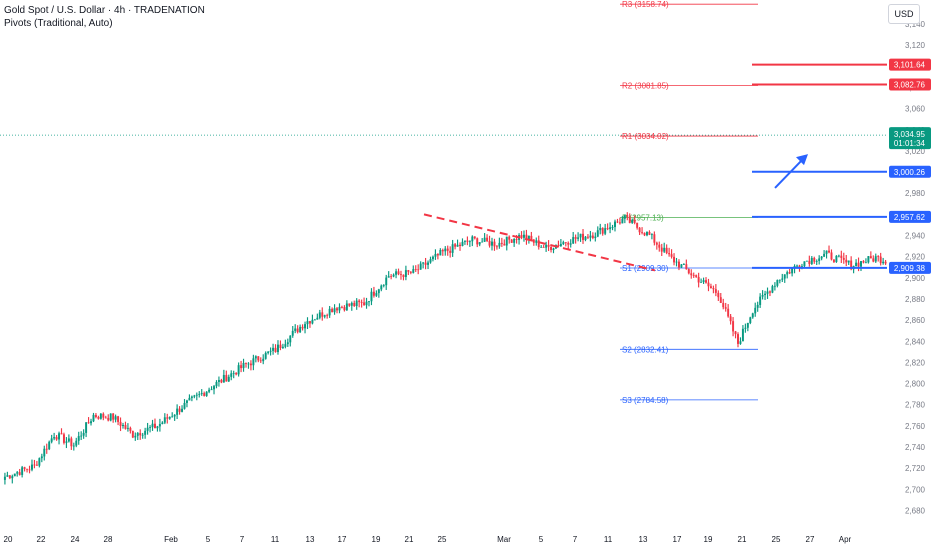  I want to click on x-tick-label: Apr, so click(845, 539).